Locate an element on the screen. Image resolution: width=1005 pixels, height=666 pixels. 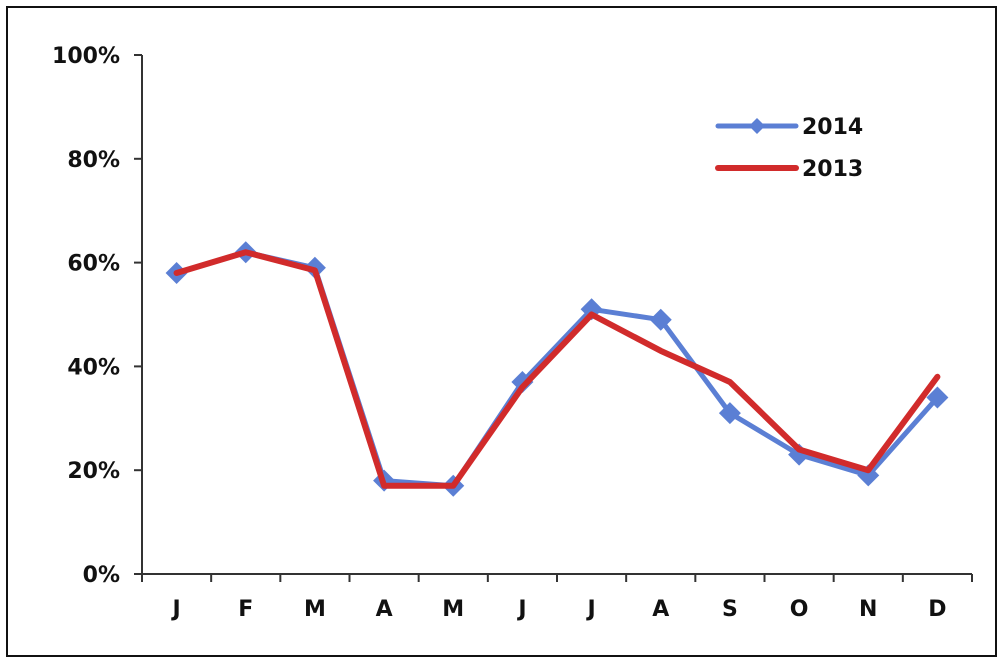
x-tick-label: N is located at coordinates (868, 609).